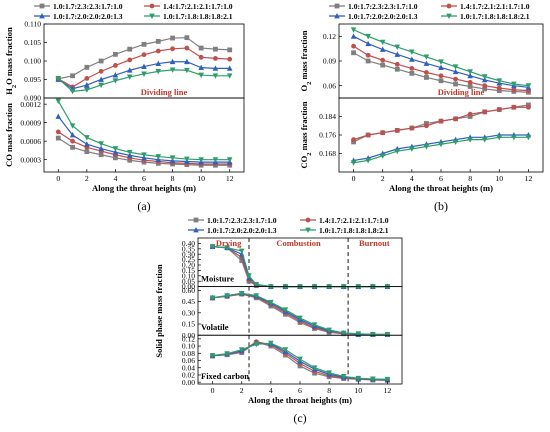  Describe the element at coordinates (300, 314) in the screenshot. I see `series-line` at that location.